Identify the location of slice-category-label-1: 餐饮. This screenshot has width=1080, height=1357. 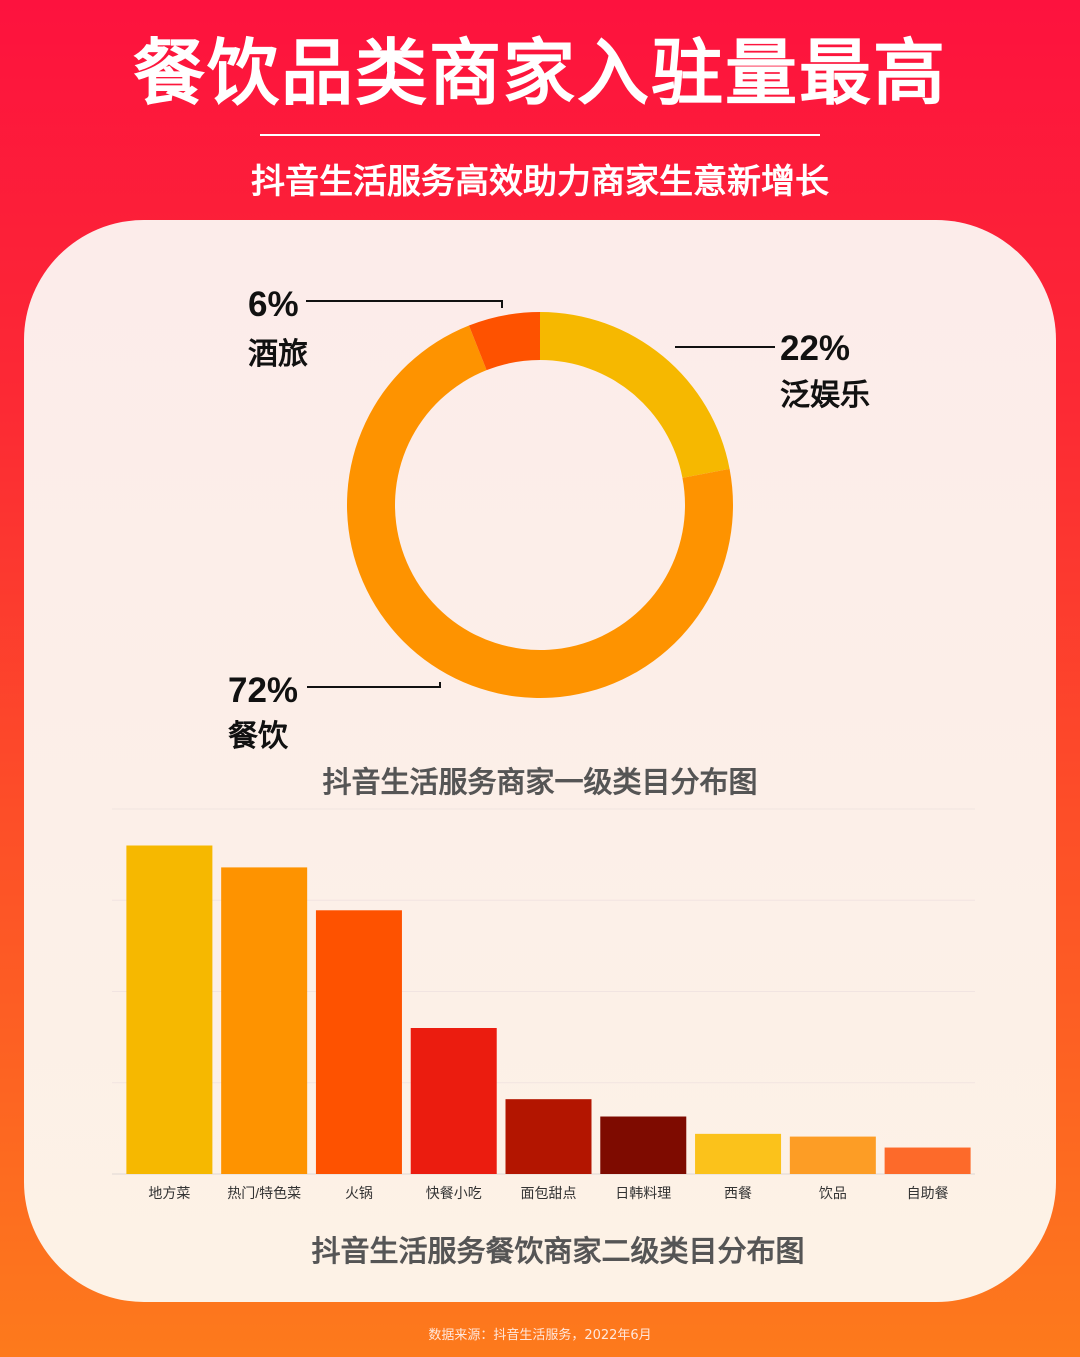
(258, 736).